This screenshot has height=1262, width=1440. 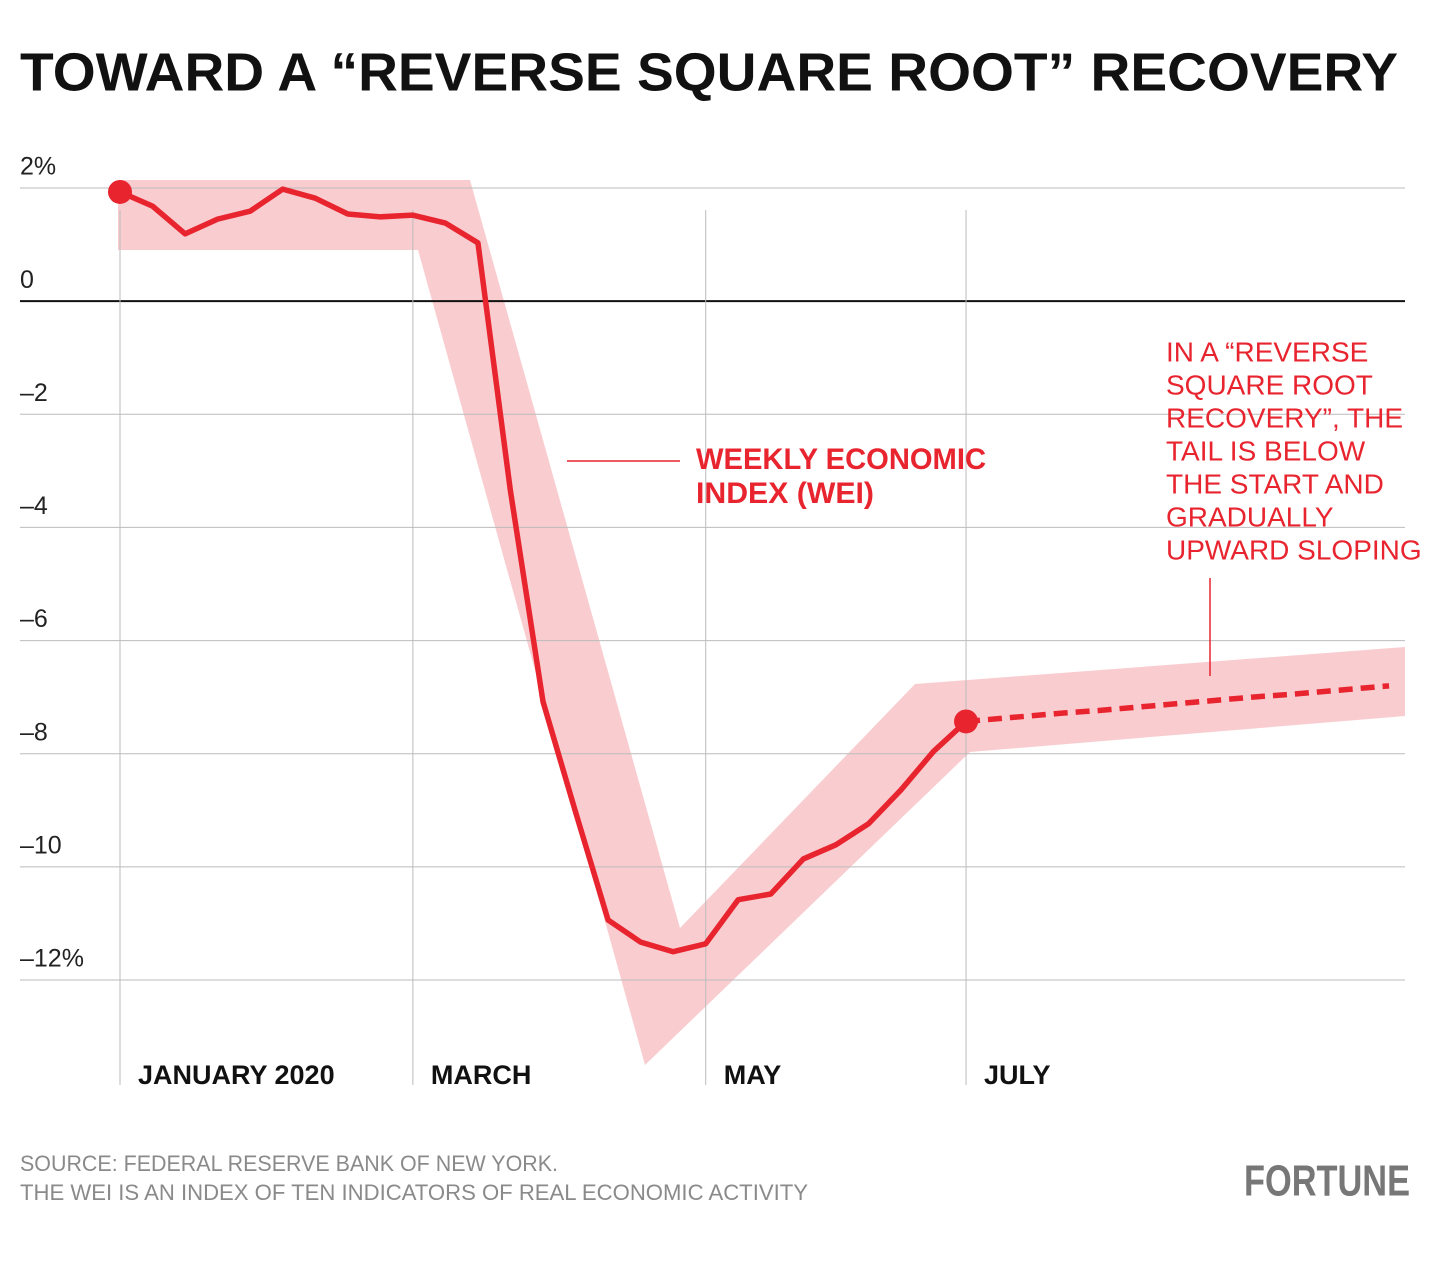 I want to click on chart-title: TOWARD A “REVERSE SQUARE ROOT” RECOVERY, so click(x=709, y=72).